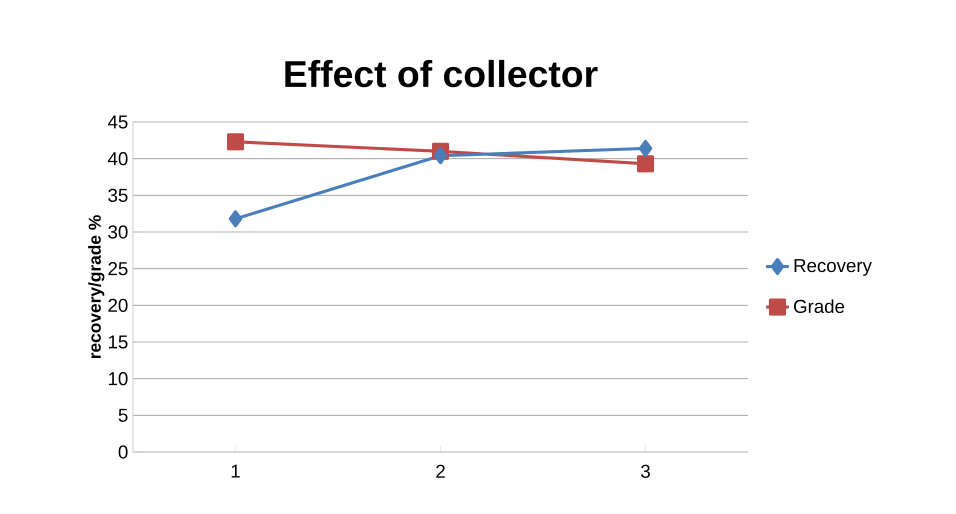  Describe the element at coordinates (118, 195) in the screenshot. I see `y-tick-label: 35` at that location.